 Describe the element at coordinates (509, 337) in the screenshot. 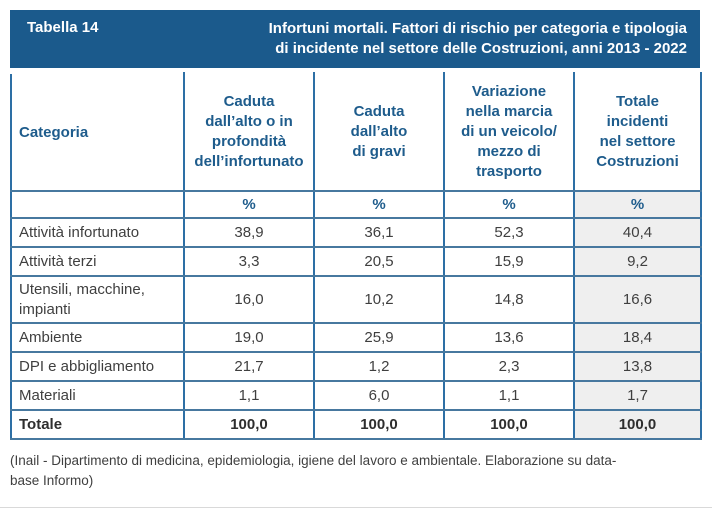

I see `value-cell: 13,6` at that location.